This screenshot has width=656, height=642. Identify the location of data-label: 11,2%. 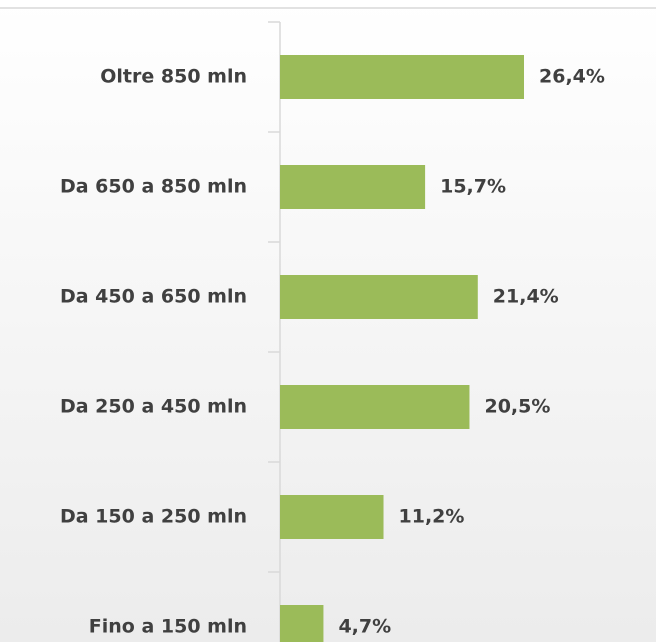
(432, 517).